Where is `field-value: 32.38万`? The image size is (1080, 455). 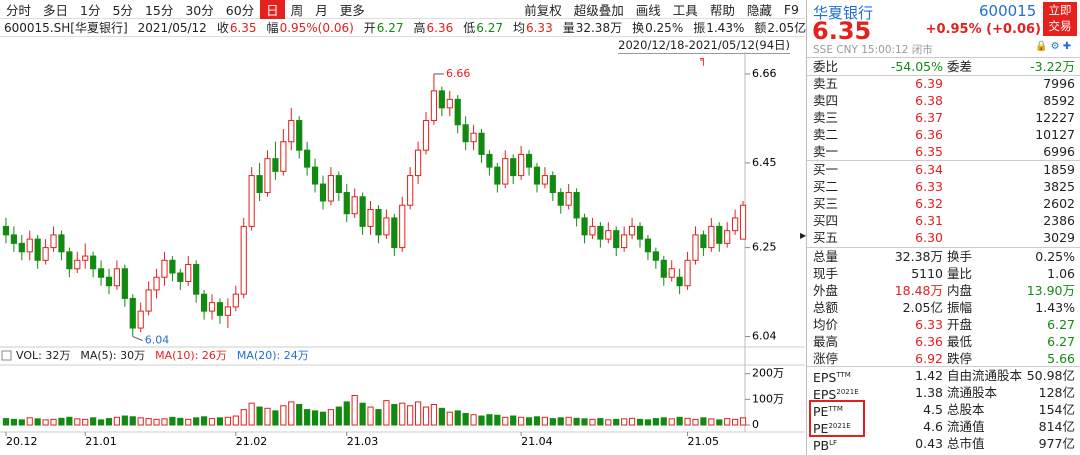 field-value: 32.38万 is located at coordinates (599, 28).